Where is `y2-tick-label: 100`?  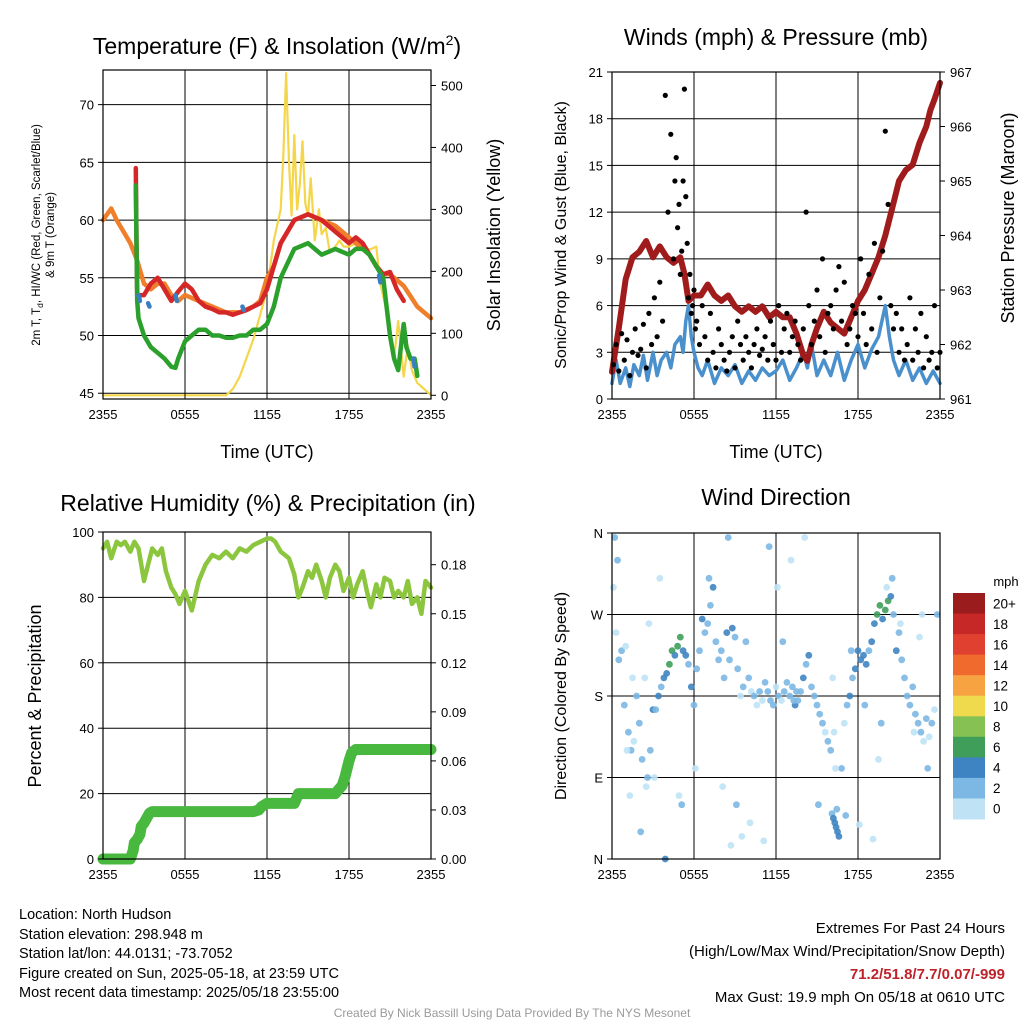 y2-tick-label: 100 is located at coordinates (452, 333).